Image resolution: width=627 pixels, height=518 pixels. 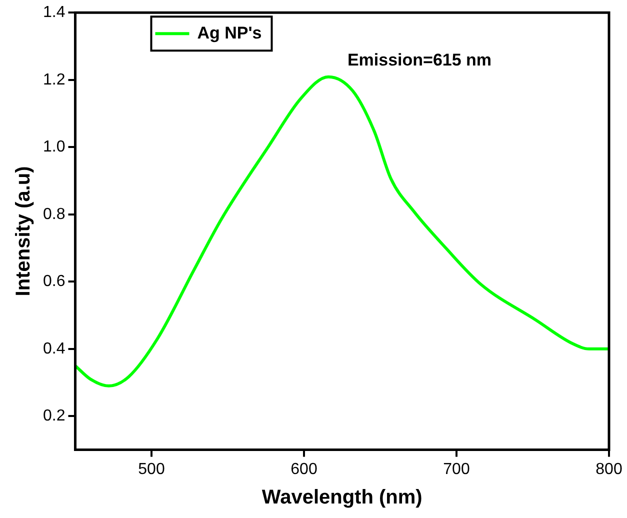 What do you see at coordinates (229, 32) in the screenshot?
I see `legend-label: Ag NP's` at bounding box center [229, 32].